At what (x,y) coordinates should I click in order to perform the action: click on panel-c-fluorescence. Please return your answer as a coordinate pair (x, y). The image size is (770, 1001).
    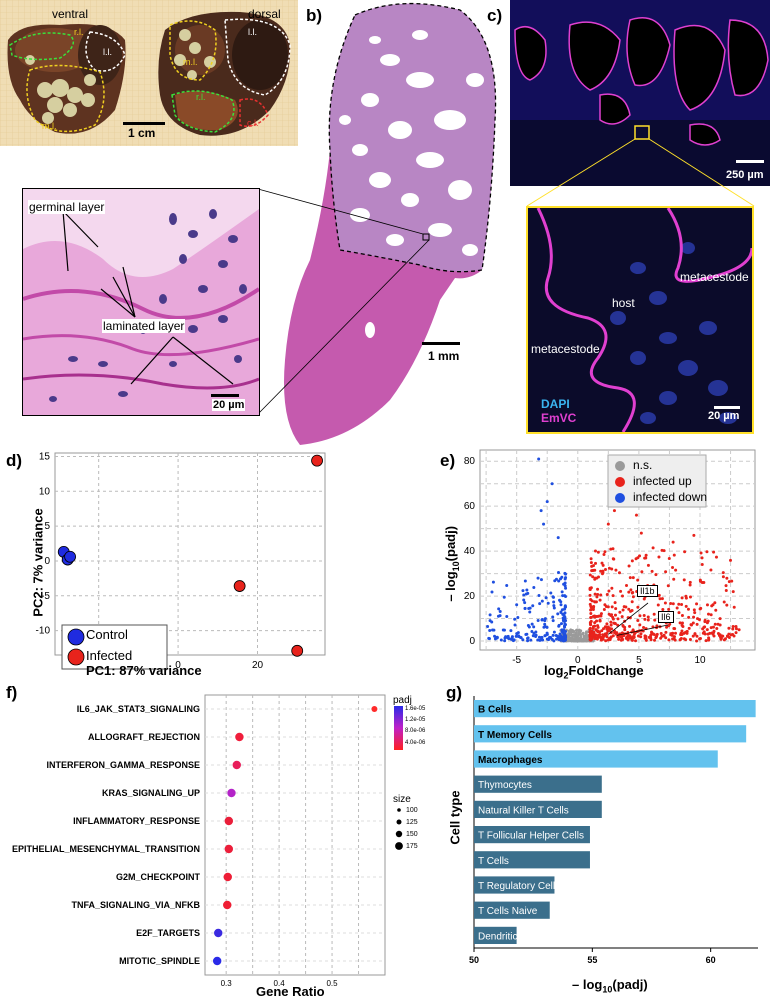
    Looking at the image, I should click on (640, 93).